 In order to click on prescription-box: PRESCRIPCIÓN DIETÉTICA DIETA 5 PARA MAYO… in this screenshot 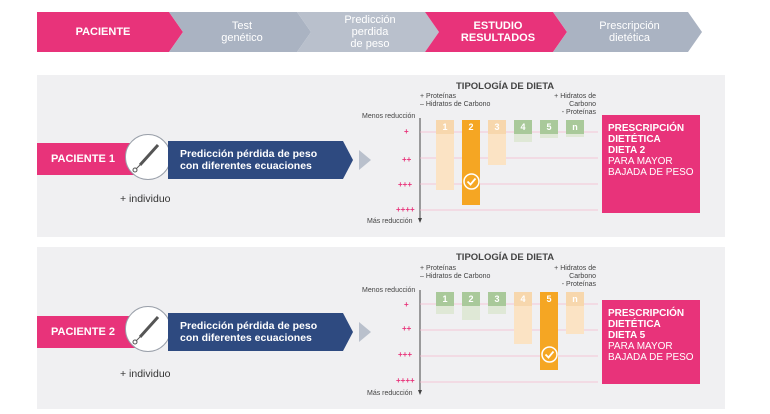, I will do `click(651, 342)`.